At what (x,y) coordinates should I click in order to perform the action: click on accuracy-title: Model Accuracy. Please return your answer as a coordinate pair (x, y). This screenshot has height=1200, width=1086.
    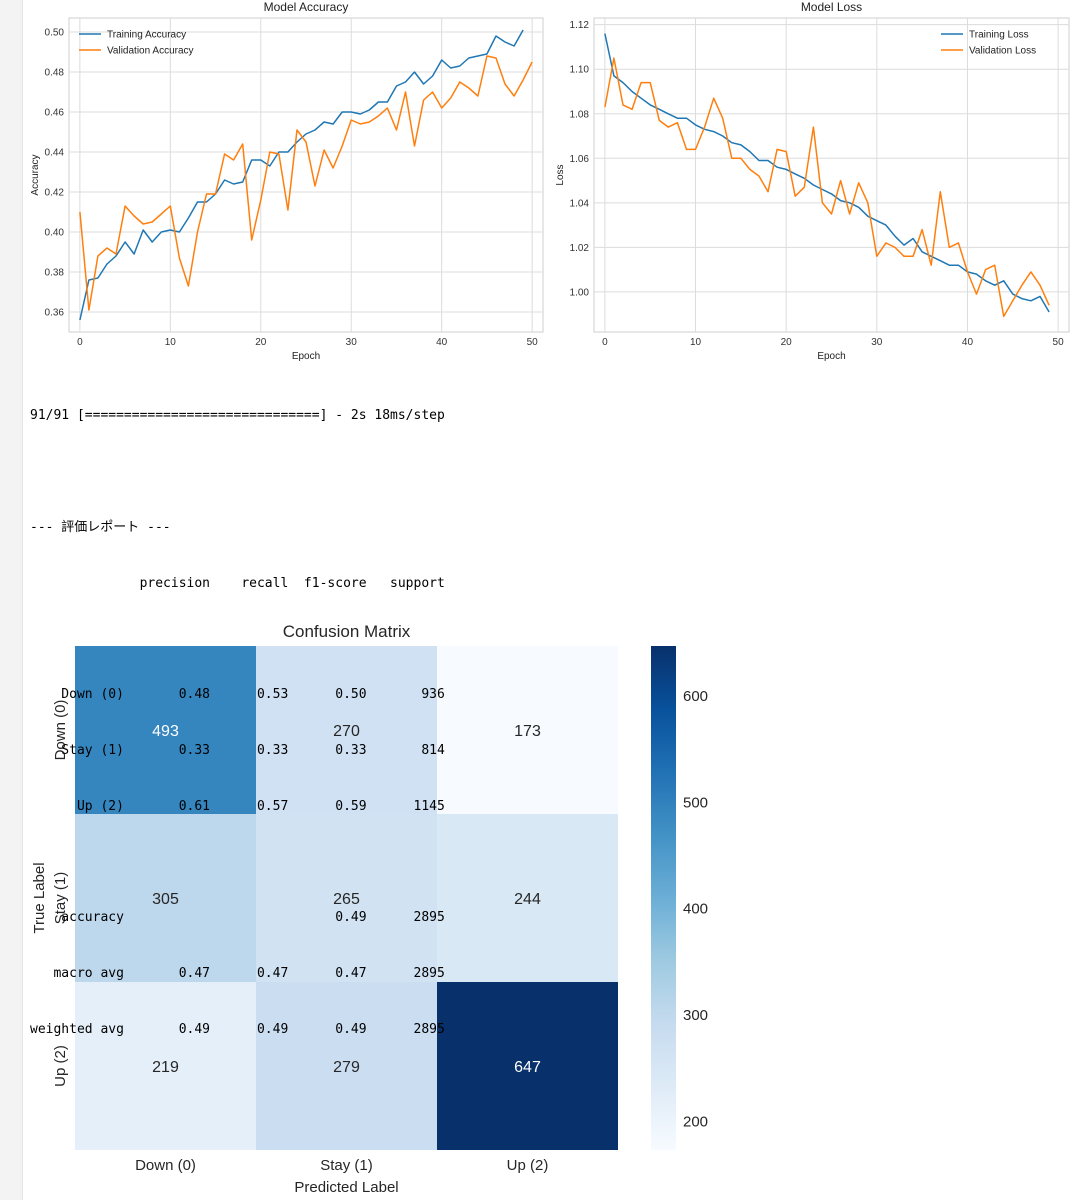
    Looking at the image, I should click on (306, 7).